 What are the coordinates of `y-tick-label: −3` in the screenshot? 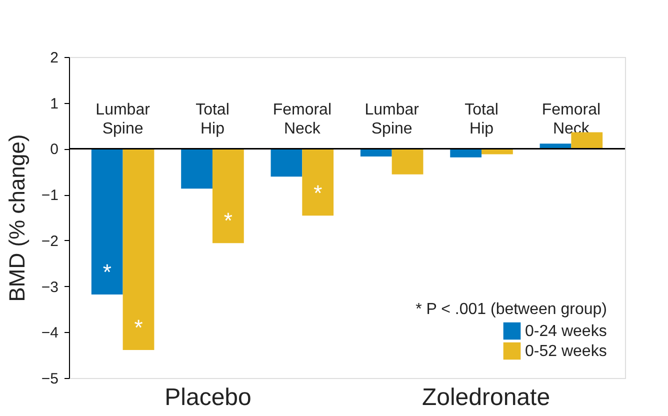 It's located at (49, 287).